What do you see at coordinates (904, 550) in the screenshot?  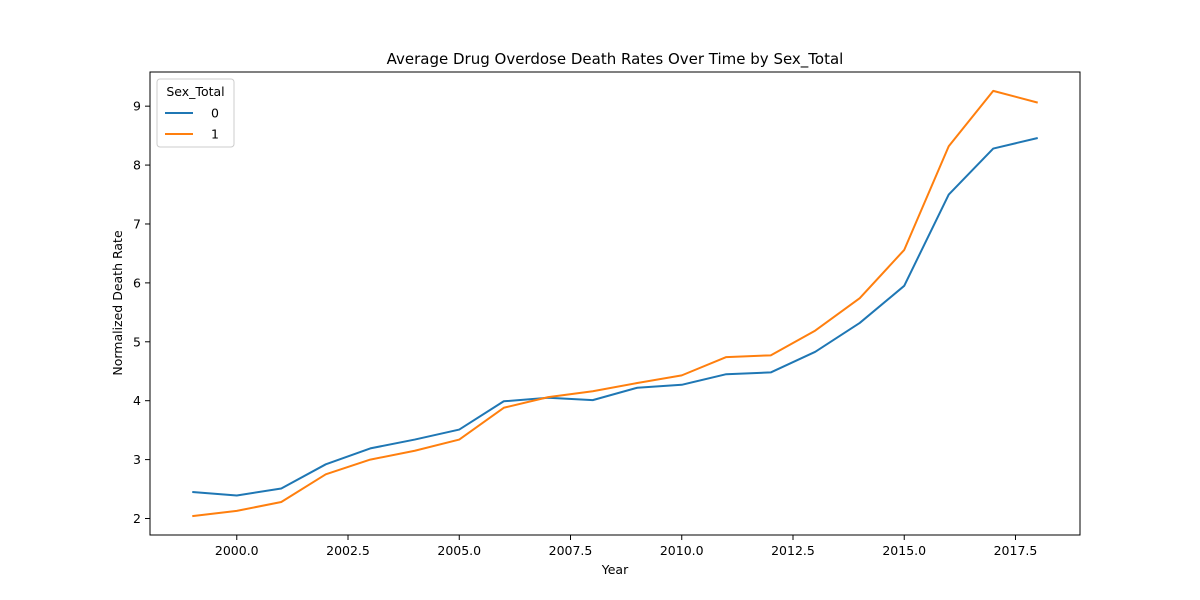 I see `x-tick-label: 2015.0` at bounding box center [904, 550].